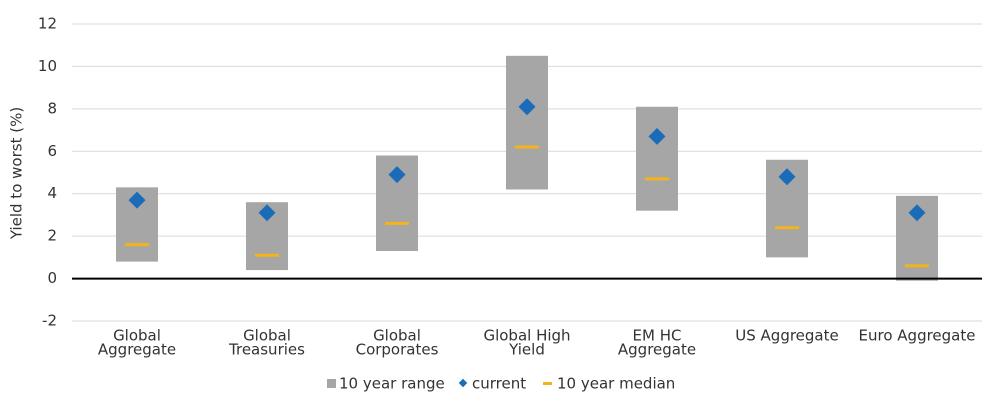 The width and height of the screenshot is (982, 394). I want to click on x-tick-label: Treasuries, so click(266, 350).